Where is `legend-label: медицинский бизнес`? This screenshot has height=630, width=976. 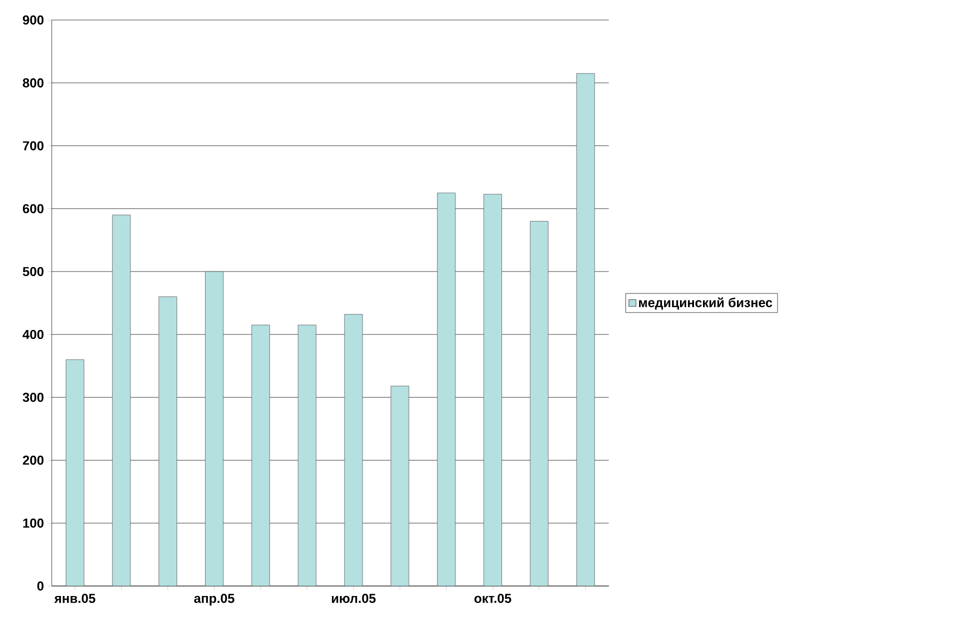
legend-label: медицинский бизнес is located at coordinates (705, 303).